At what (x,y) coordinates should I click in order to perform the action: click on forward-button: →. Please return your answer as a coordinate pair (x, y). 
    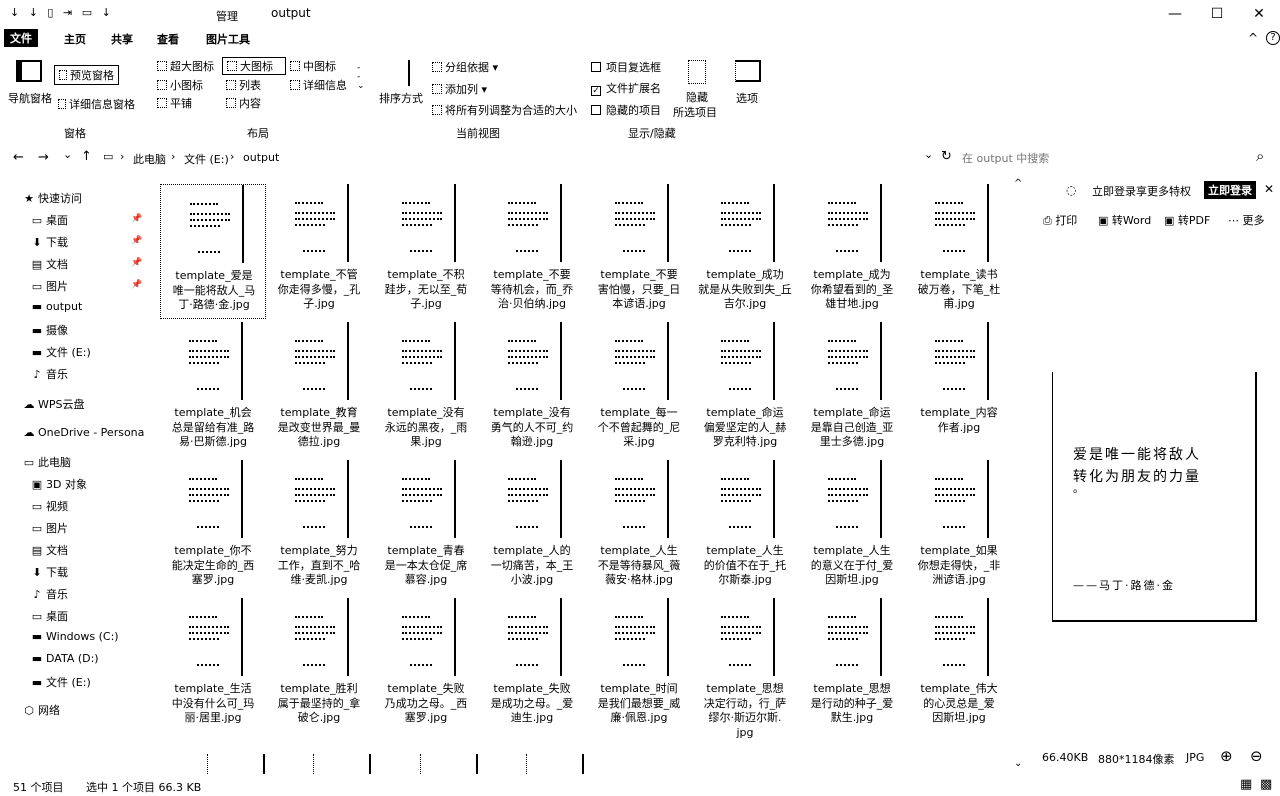
    Looking at the image, I should click on (43, 157).